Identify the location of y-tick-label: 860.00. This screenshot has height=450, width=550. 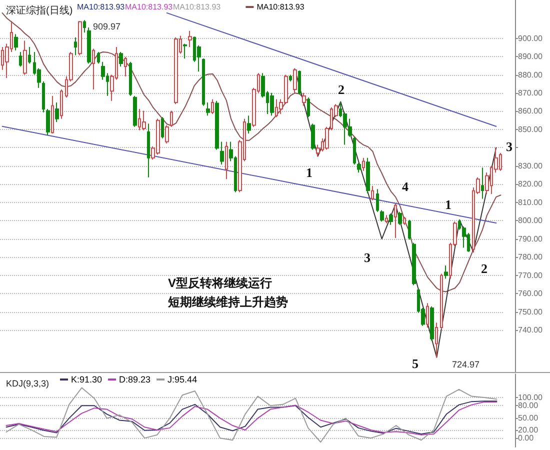
(531, 111).